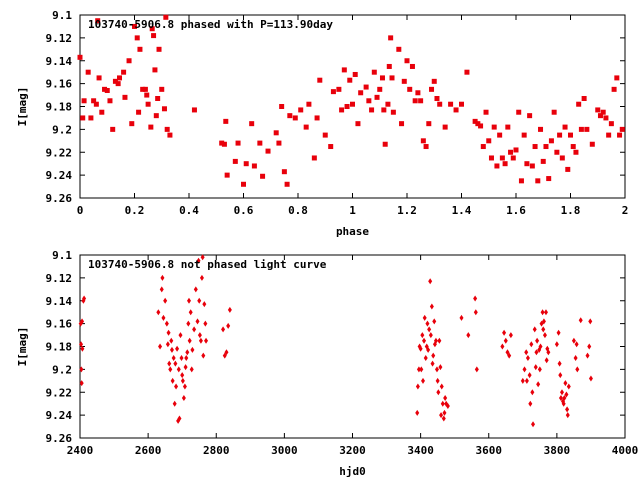 The width and height of the screenshot is (640, 484). I want to click on x-tick-label: 2400, so click(80, 450).